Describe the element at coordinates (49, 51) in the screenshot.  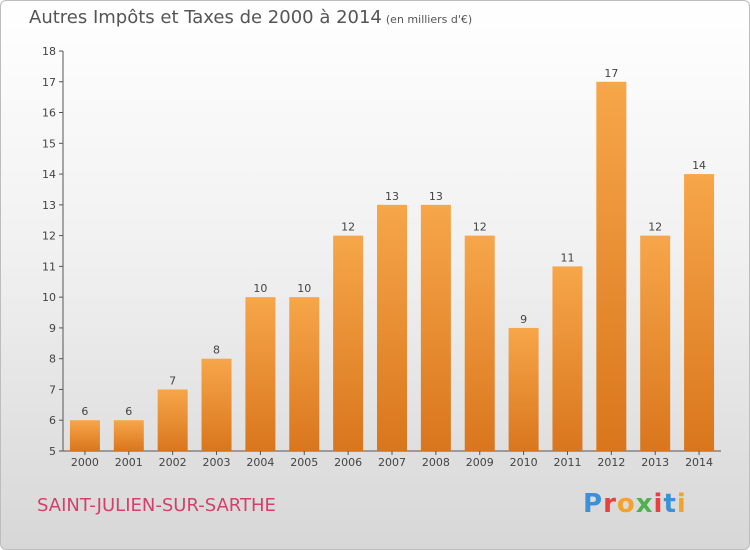
I see `y-tick-label: 18` at that location.